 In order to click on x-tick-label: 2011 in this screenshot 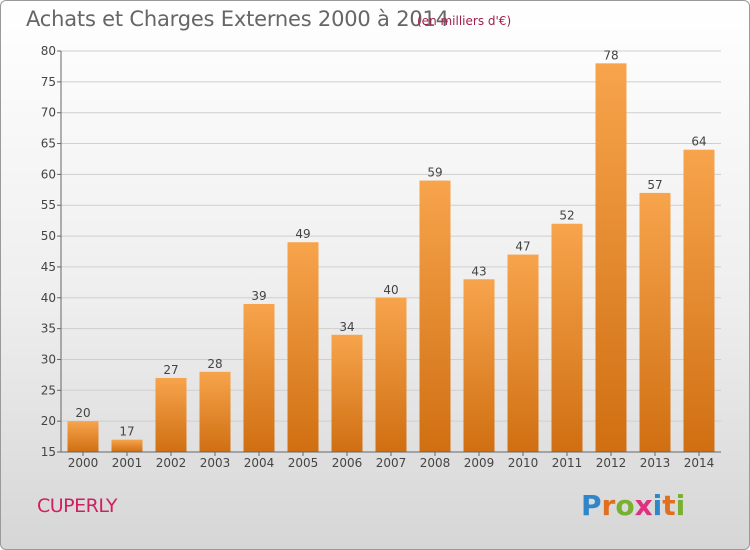, I will do `click(567, 463)`.